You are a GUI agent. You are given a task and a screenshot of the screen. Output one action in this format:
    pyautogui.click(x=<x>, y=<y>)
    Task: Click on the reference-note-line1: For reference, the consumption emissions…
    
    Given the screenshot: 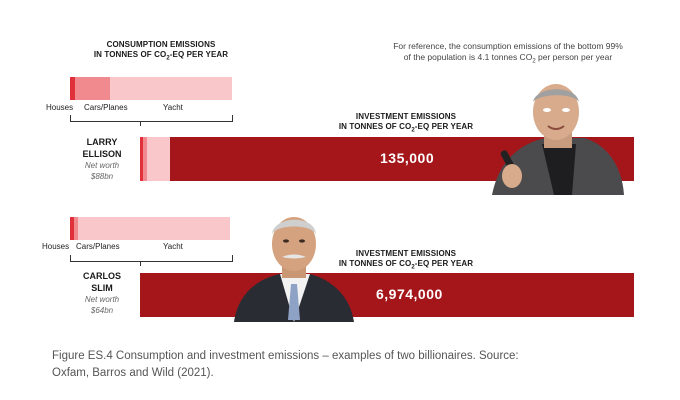 What is the action you would take?
    pyautogui.click(x=508, y=46)
    